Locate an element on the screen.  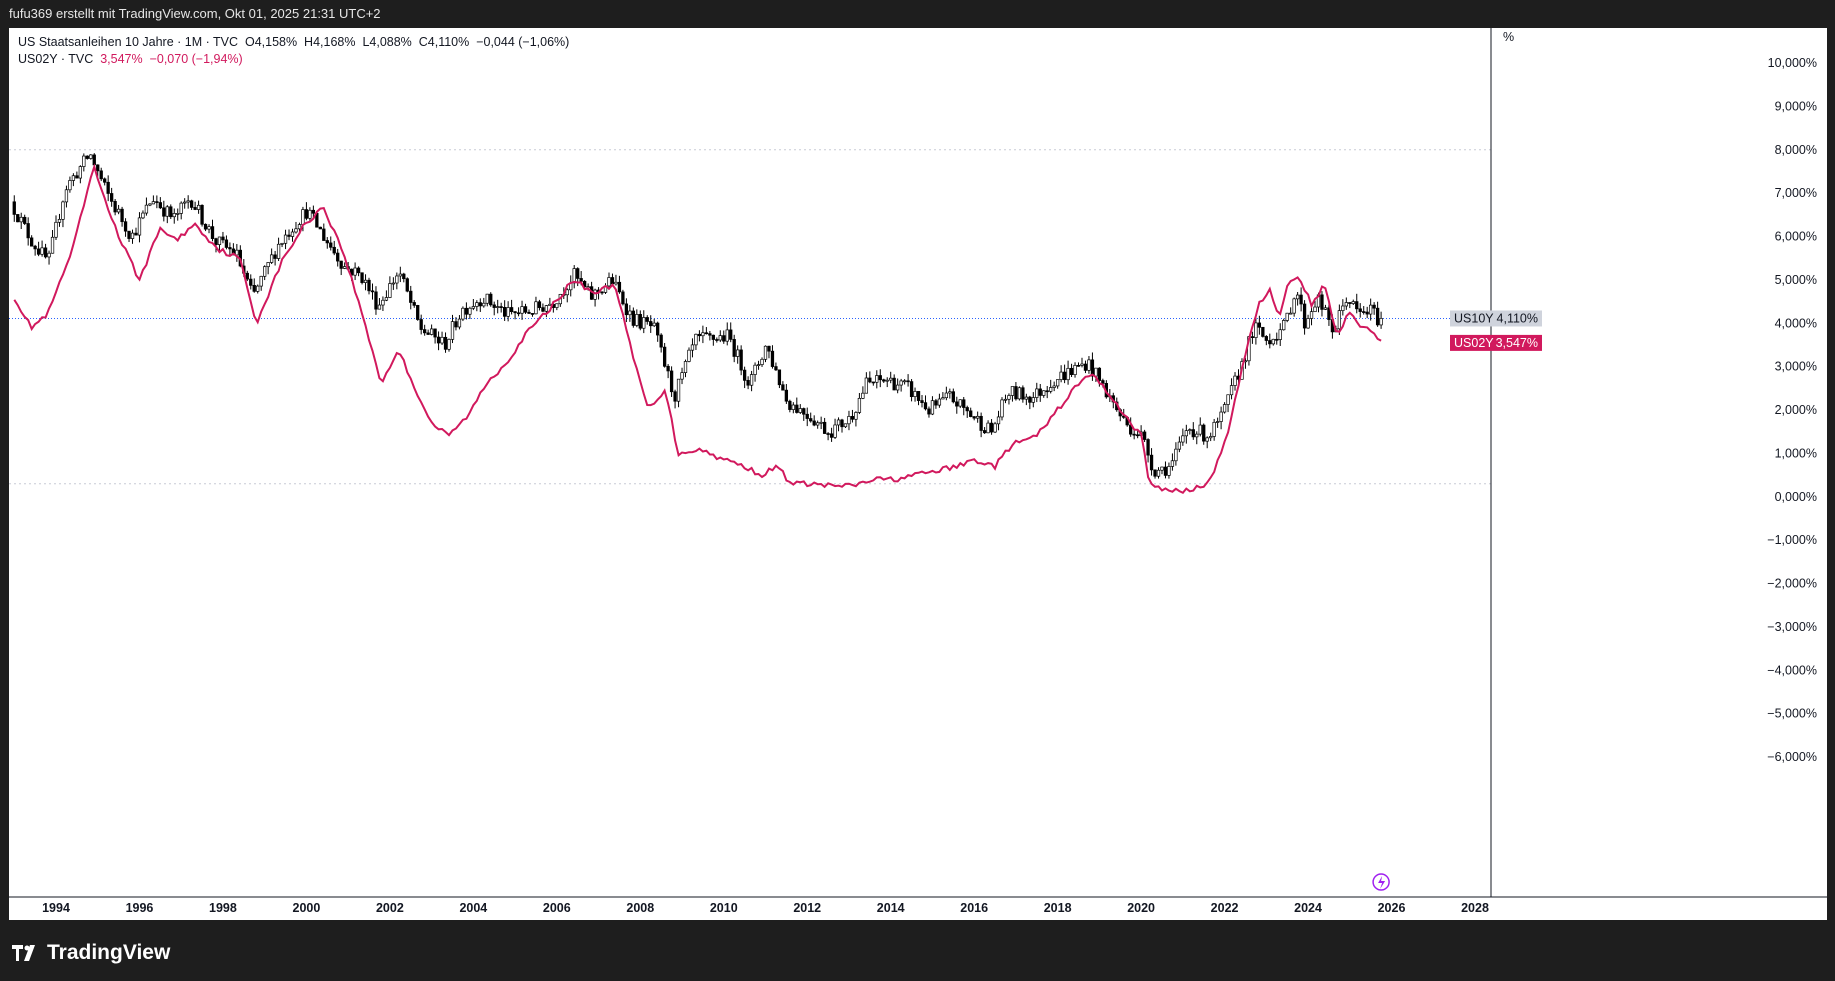
x-tick-label: 2024 is located at coordinates (1308, 908).